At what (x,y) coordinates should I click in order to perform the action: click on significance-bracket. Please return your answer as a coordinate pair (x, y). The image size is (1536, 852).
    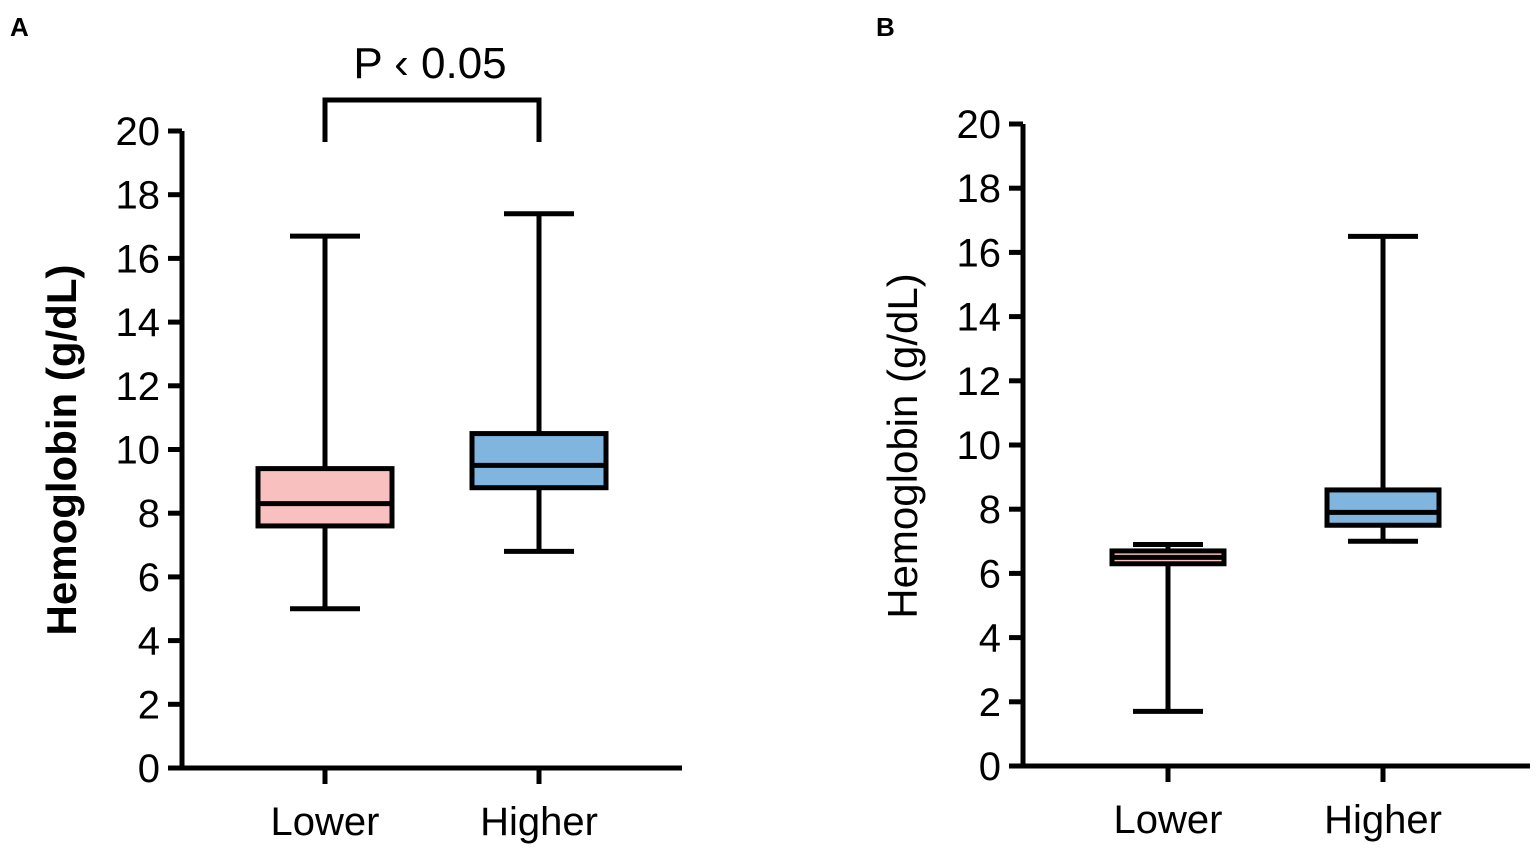
    Looking at the image, I should click on (432, 119).